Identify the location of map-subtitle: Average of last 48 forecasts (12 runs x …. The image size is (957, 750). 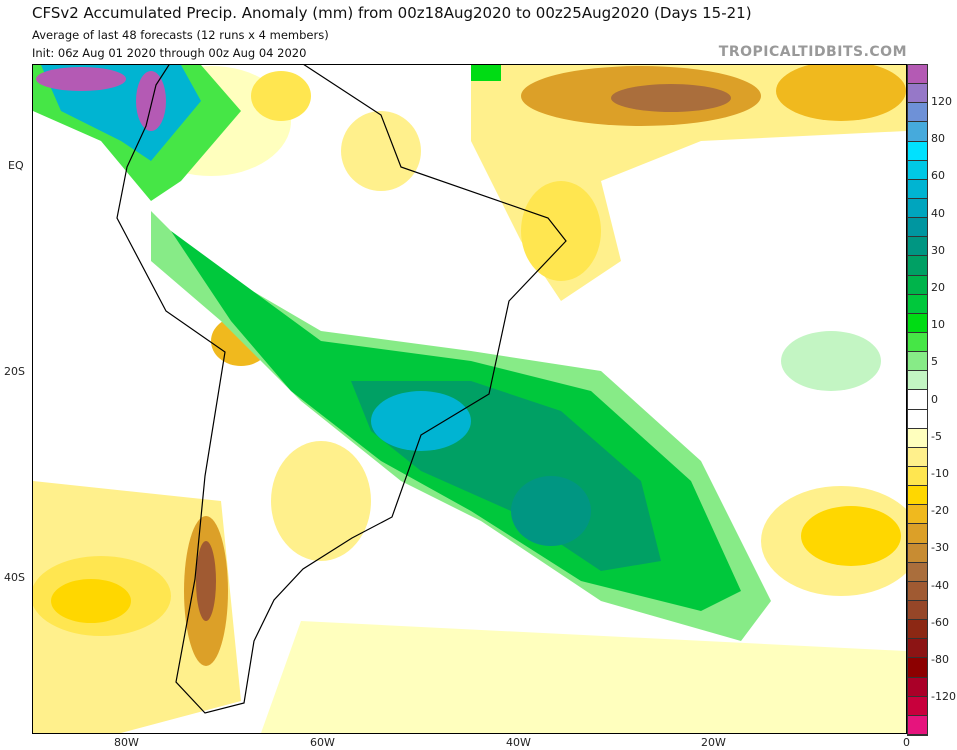
(180, 35).